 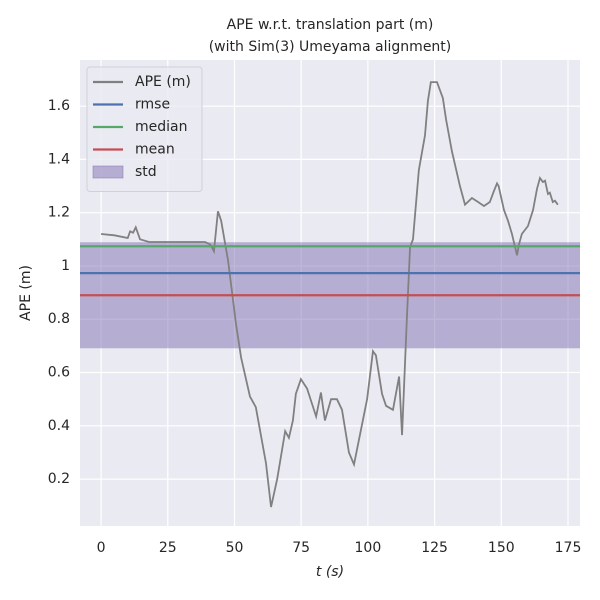 What do you see at coordinates (368, 548) in the screenshot?
I see `x-tick-label: 100` at bounding box center [368, 548].